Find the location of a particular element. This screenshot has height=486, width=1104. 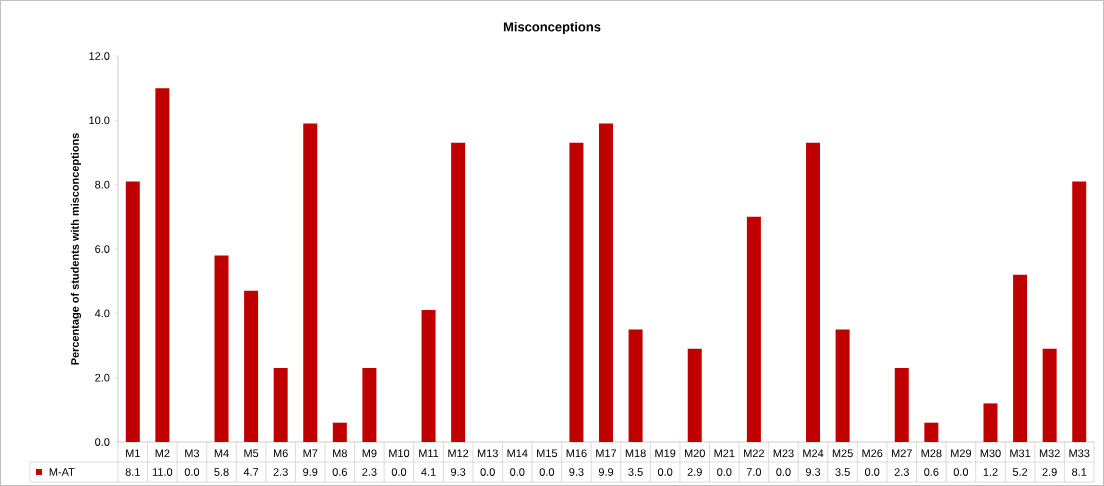

x-tick-label: M33 is located at coordinates (1079, 453).